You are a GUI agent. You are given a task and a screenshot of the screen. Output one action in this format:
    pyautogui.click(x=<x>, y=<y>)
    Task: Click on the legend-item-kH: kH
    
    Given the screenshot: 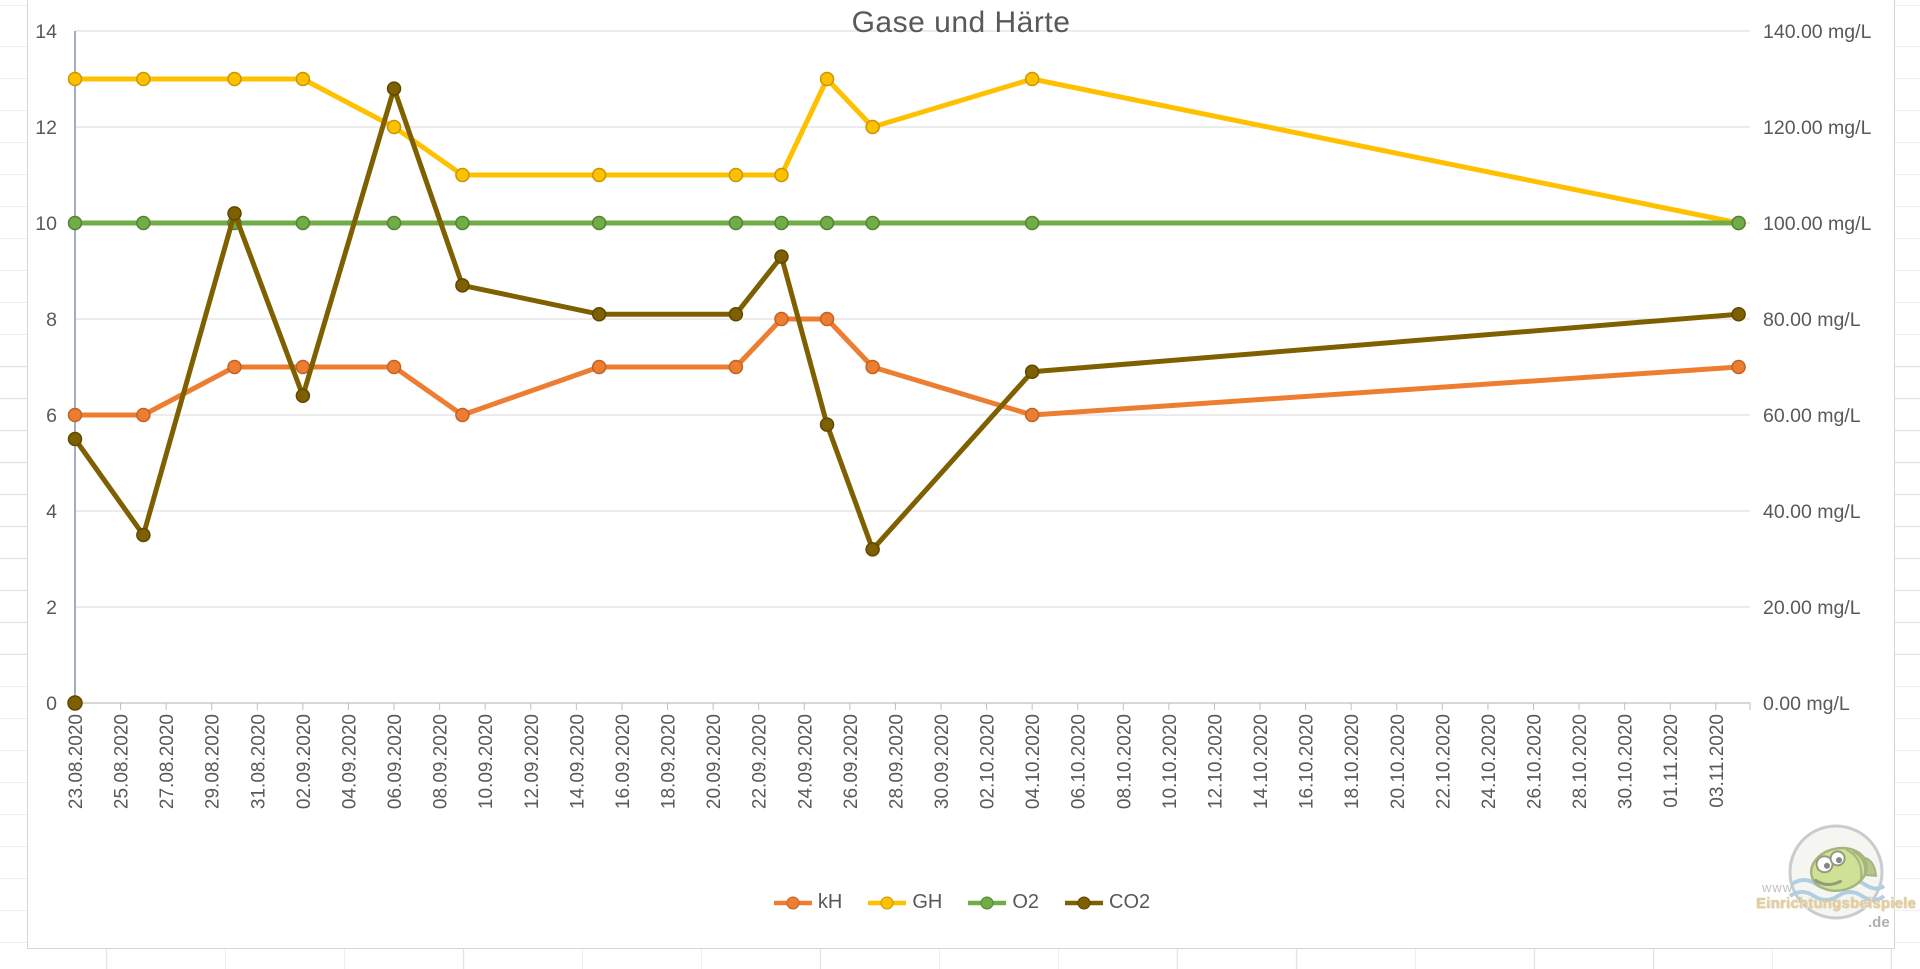 What is the action you would take?
    pyautogui.click(x=807, y=902)
    